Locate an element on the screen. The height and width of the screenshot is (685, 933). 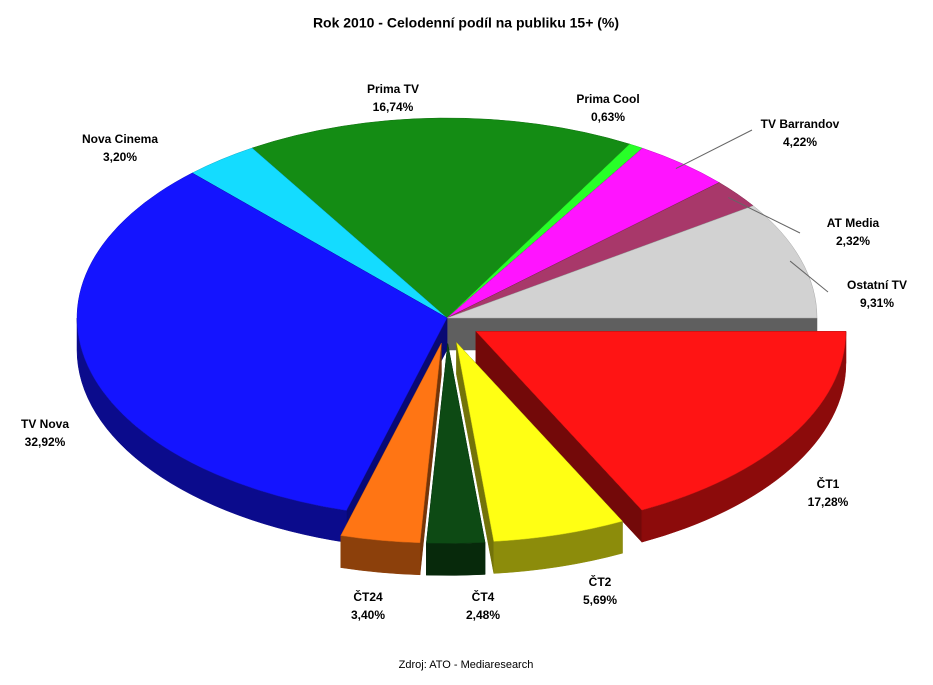
slice-label: ČT2 is located at coordinates (600, 581).